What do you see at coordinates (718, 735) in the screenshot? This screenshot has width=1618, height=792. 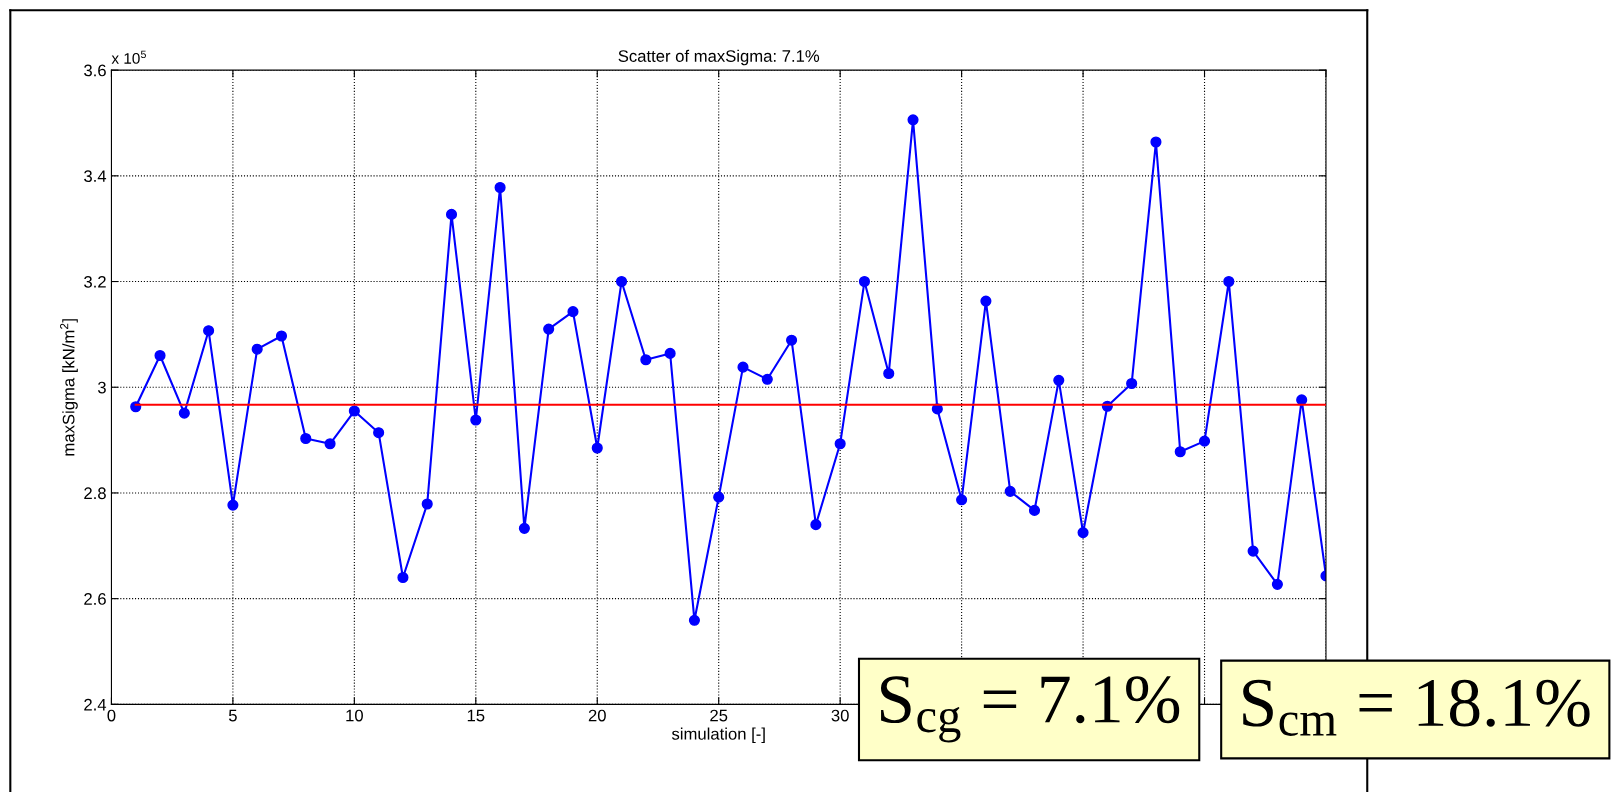 I see `x-axis-title: simulation [-]` at bounding box center [718, 735].